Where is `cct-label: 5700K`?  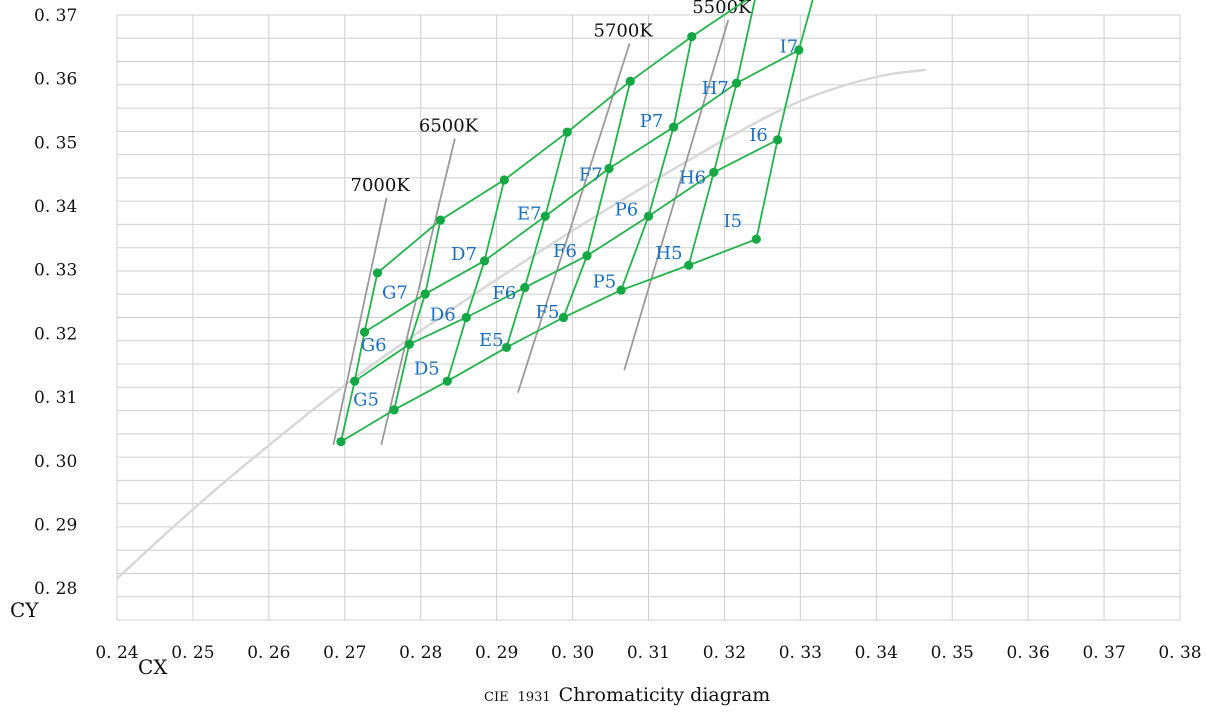 cct-label: 5700K is located at coordinates (624, 31).